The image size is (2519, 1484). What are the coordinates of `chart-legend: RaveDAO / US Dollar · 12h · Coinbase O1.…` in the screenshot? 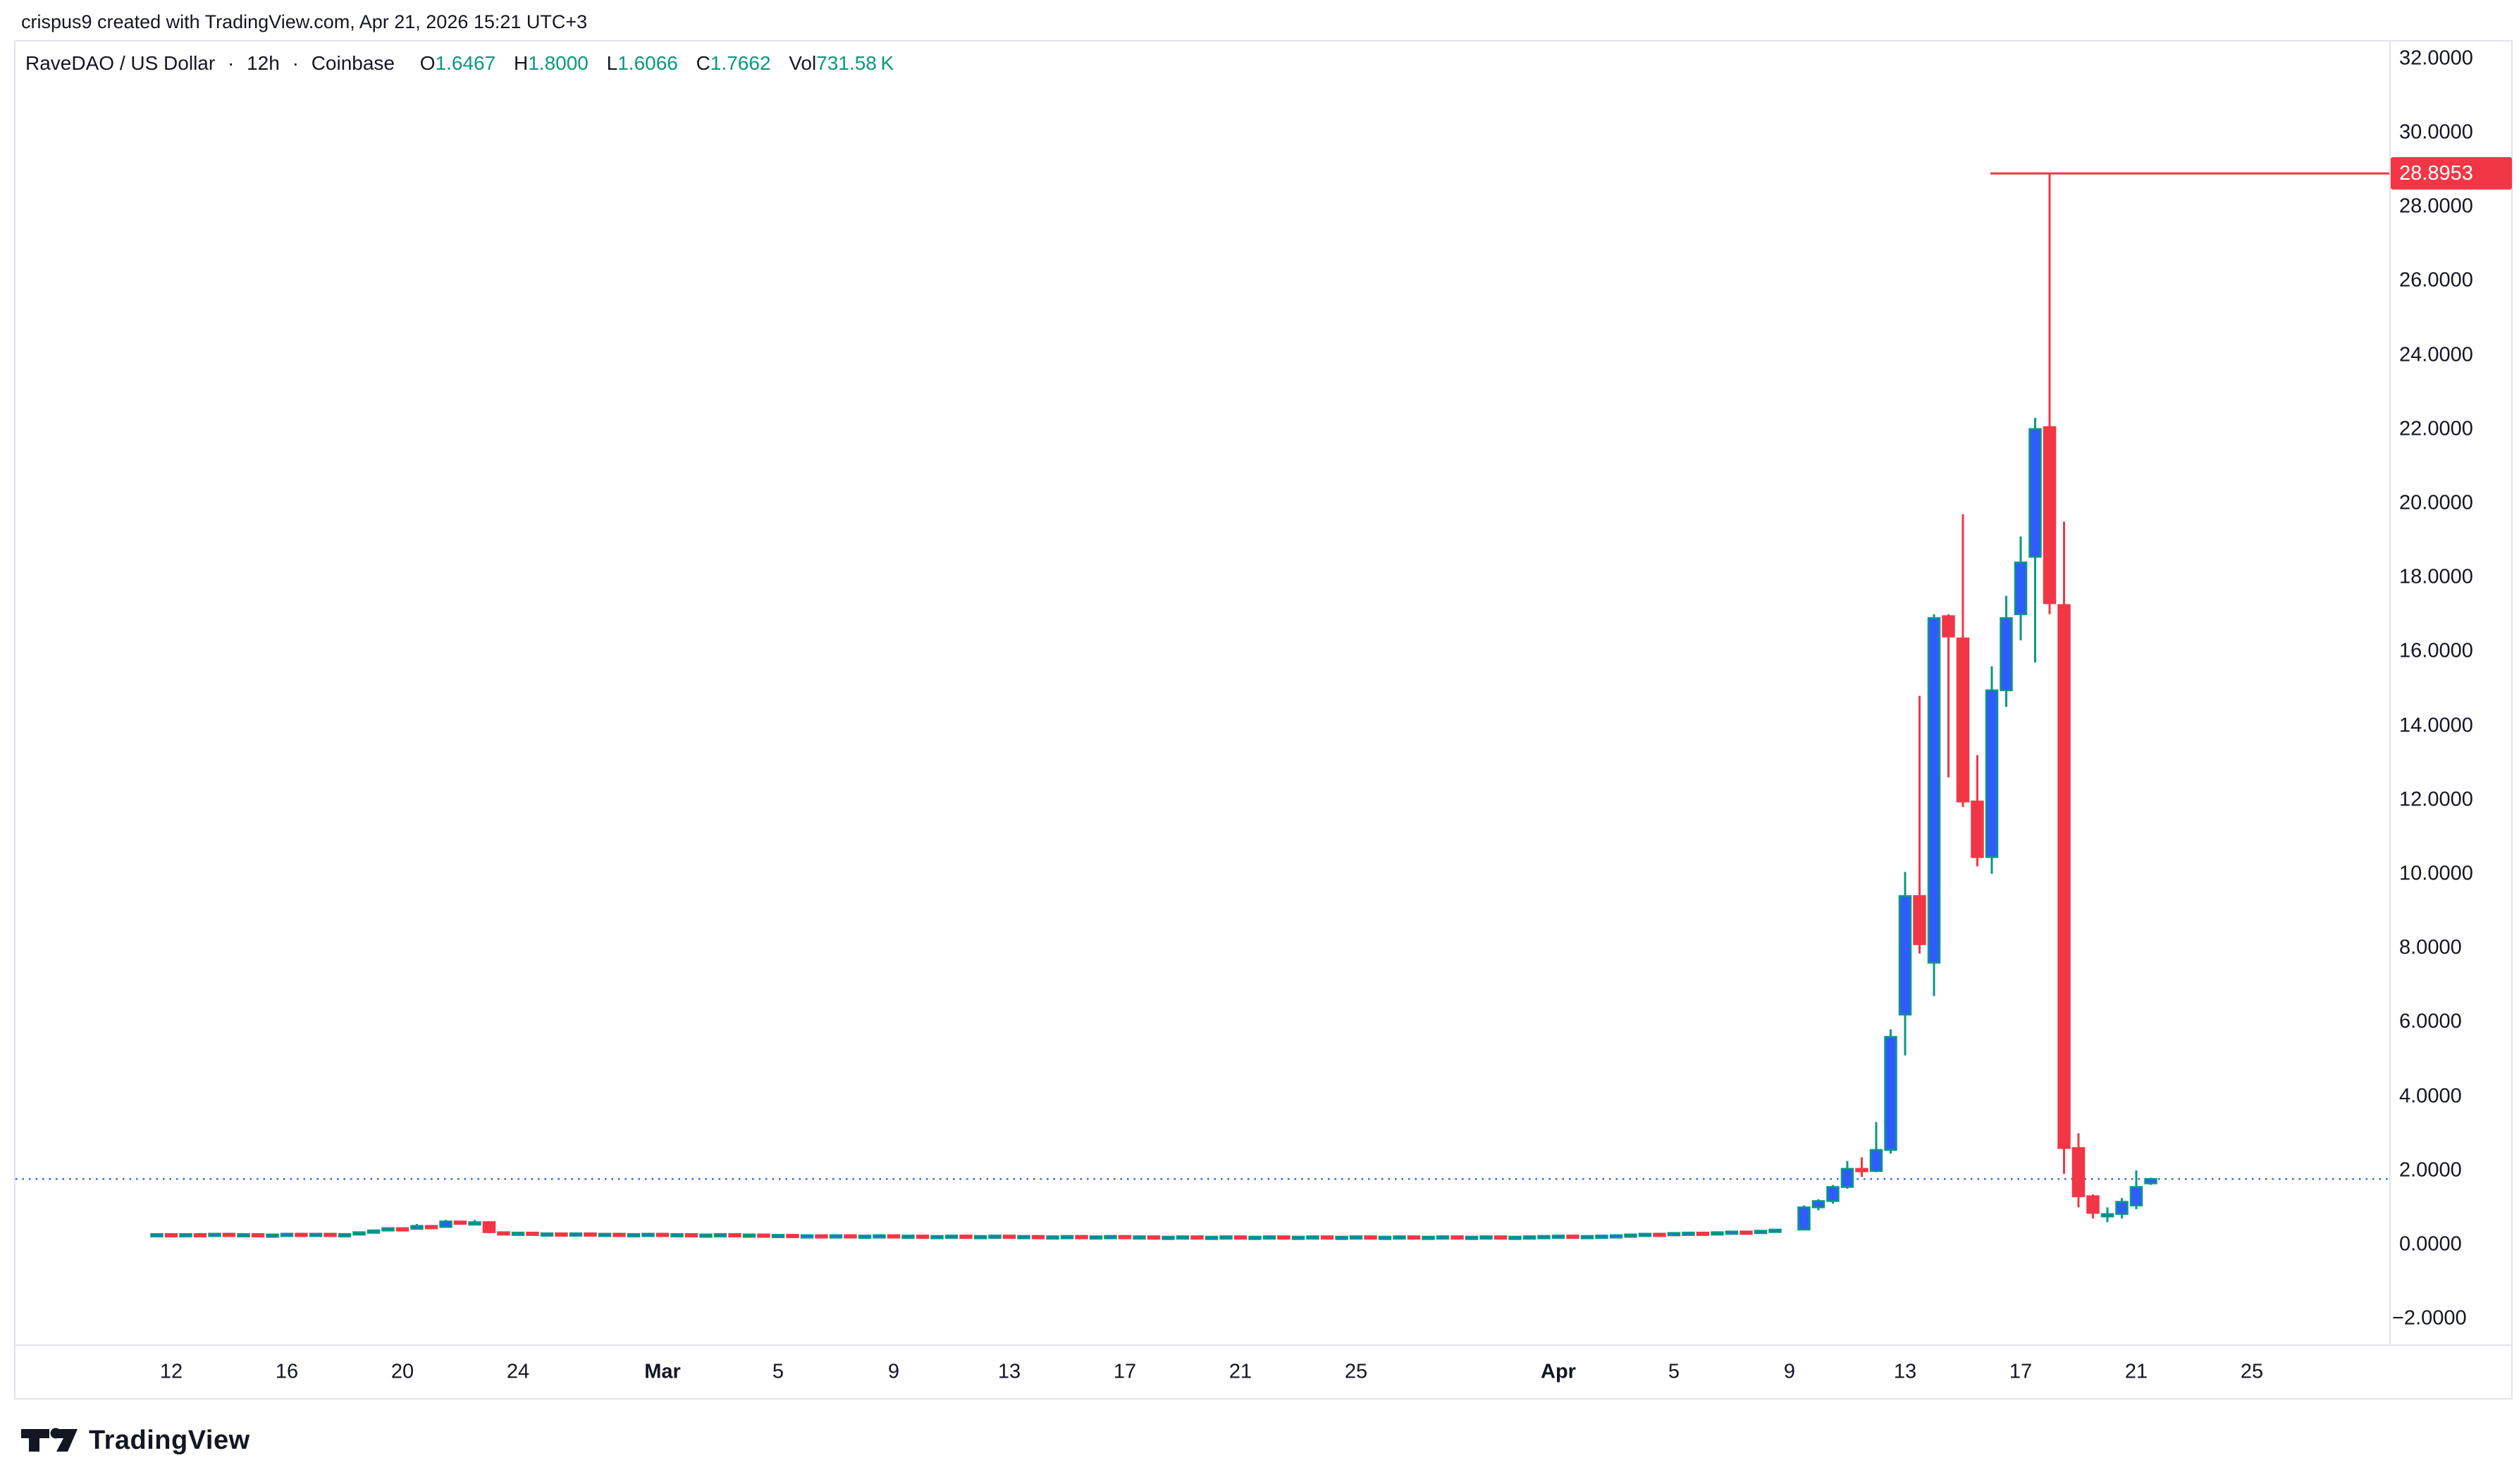 It's located at (459, 63).